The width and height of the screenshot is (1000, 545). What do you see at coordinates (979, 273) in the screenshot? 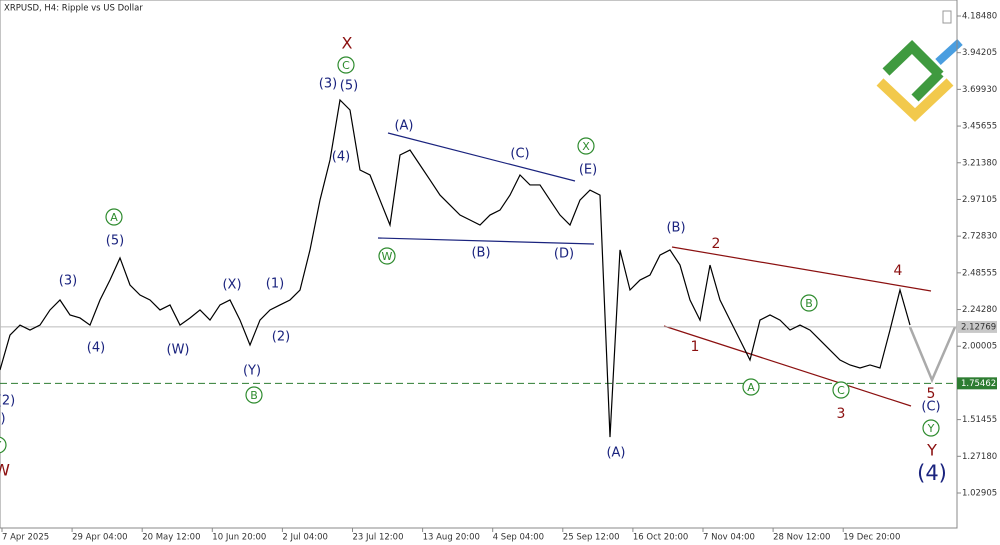
I see `y-tick-label: 2.48555` at bounding box center [979, 273].